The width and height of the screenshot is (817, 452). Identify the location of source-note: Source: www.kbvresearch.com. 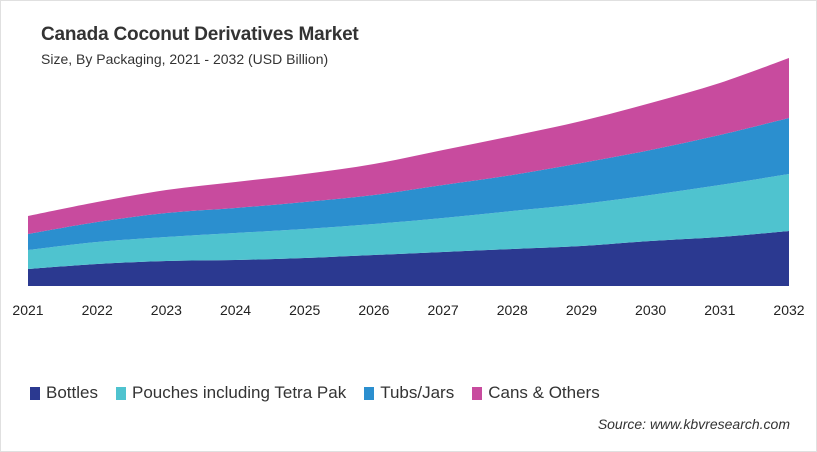
(693, 424).